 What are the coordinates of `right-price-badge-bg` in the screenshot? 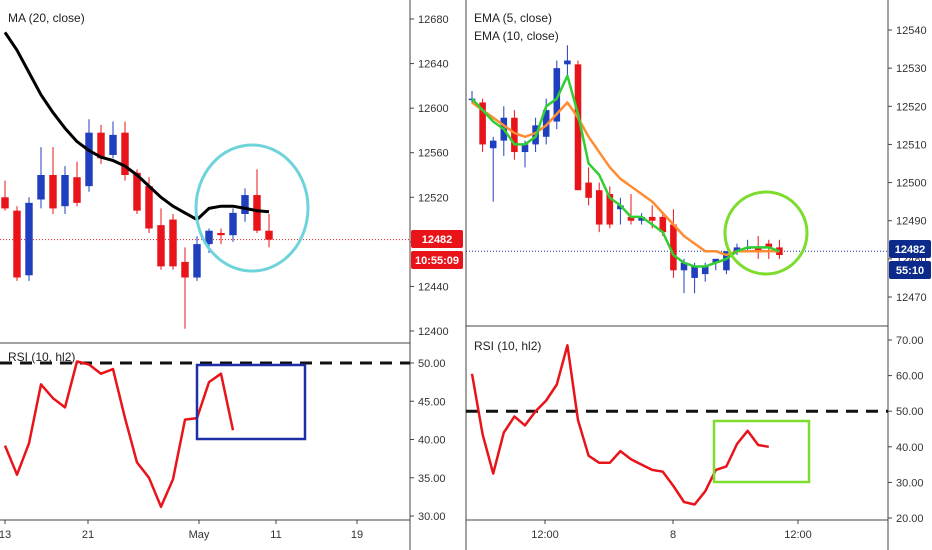 It's located at (910, 249).